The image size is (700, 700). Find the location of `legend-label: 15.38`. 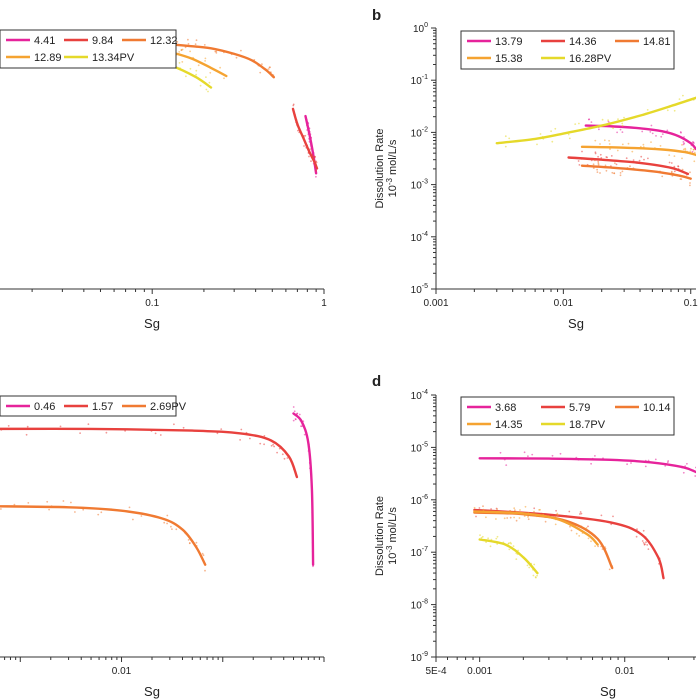

legend-label: 15.38 is located at coordinates (509, 59).